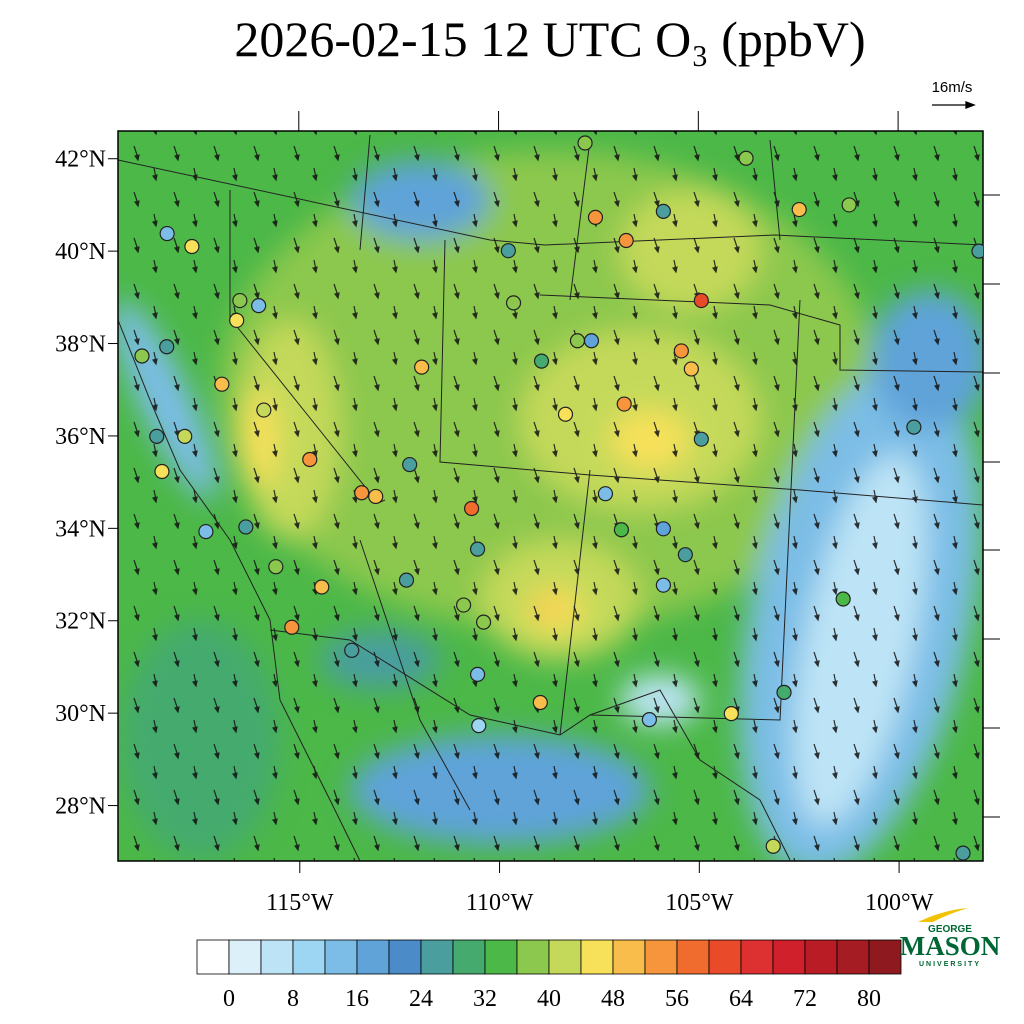 The width and height of the screenshot is (1024, 1024). What do you see at coordinates (677, 999) in the screenshot?
I see `colorbar-tick-label: 56` at bounding box center [677, 999].